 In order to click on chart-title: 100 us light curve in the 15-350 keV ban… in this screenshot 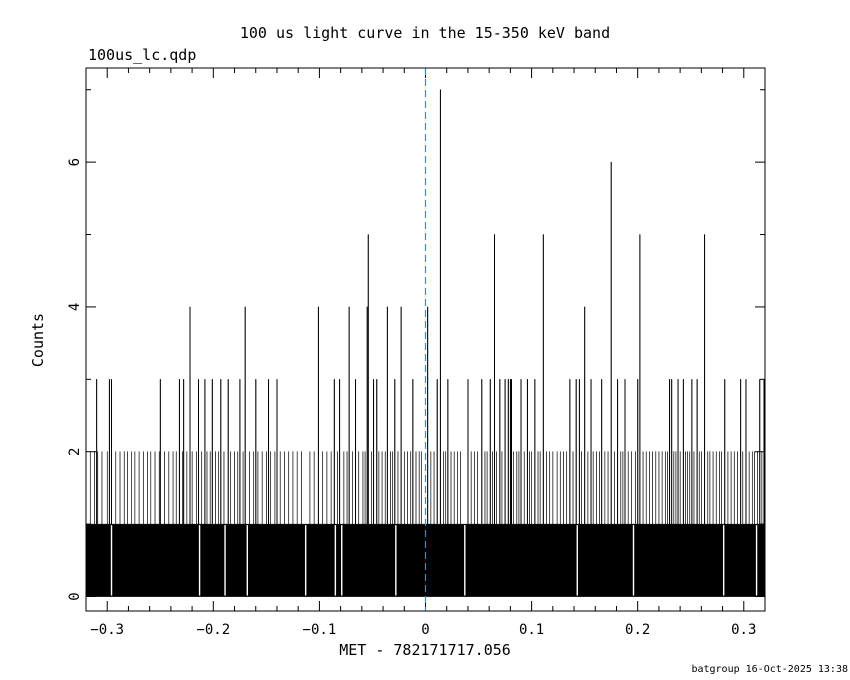, I will do `click(425, 33)`.